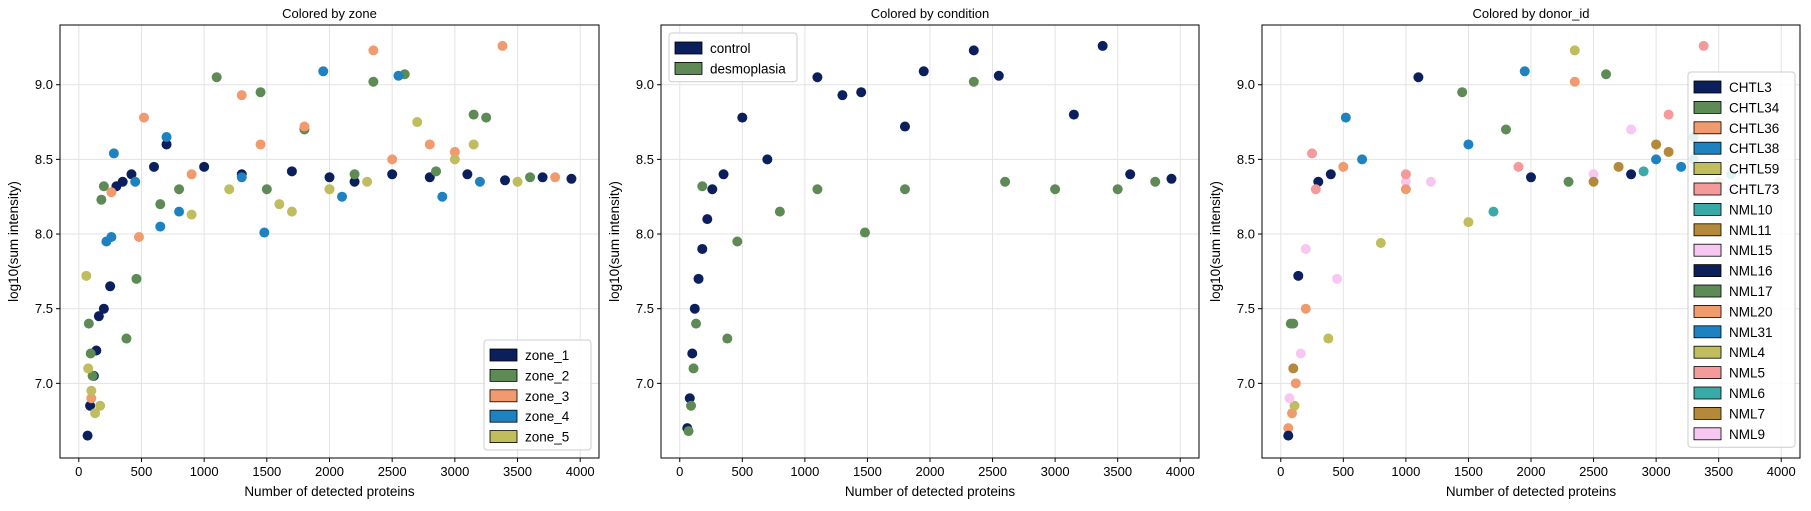  What do you see at coordinates (329, 13) in the screenshot?
I see `chart-title: Colored by zone` at bounding box center [329, 13].